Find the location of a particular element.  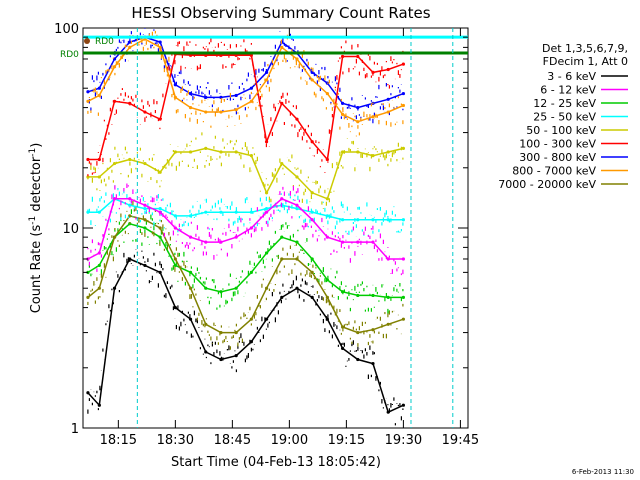

legend-title-0: Det 1,3,5,6,7,9, is located at coordinates (585, 48).